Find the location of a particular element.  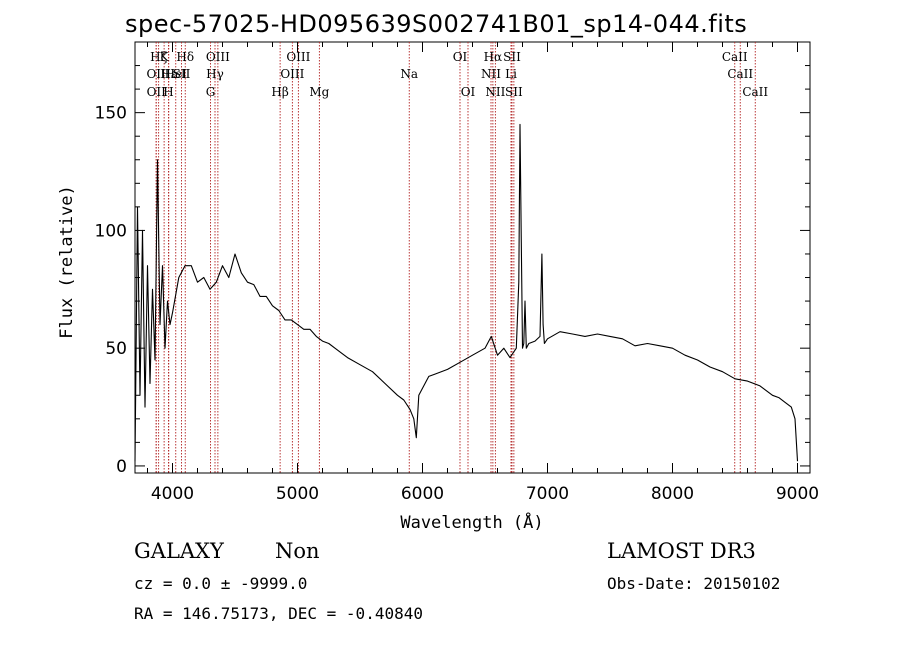

line-label-0: OII is located at coordinates (156, 74).